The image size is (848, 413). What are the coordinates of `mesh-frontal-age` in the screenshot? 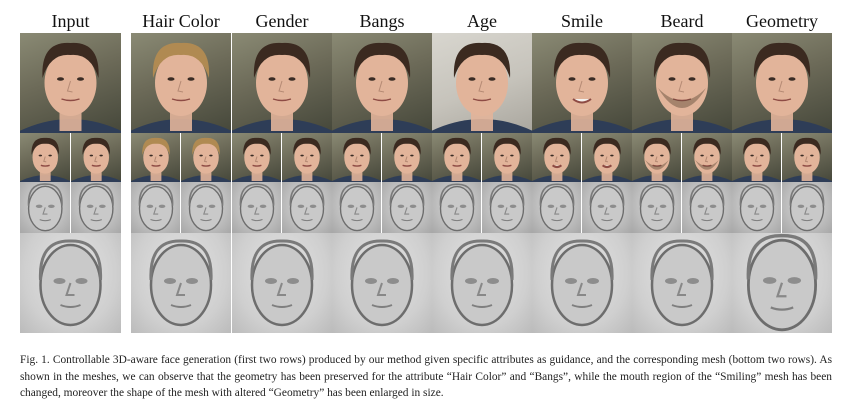 It's located at (482, 283).